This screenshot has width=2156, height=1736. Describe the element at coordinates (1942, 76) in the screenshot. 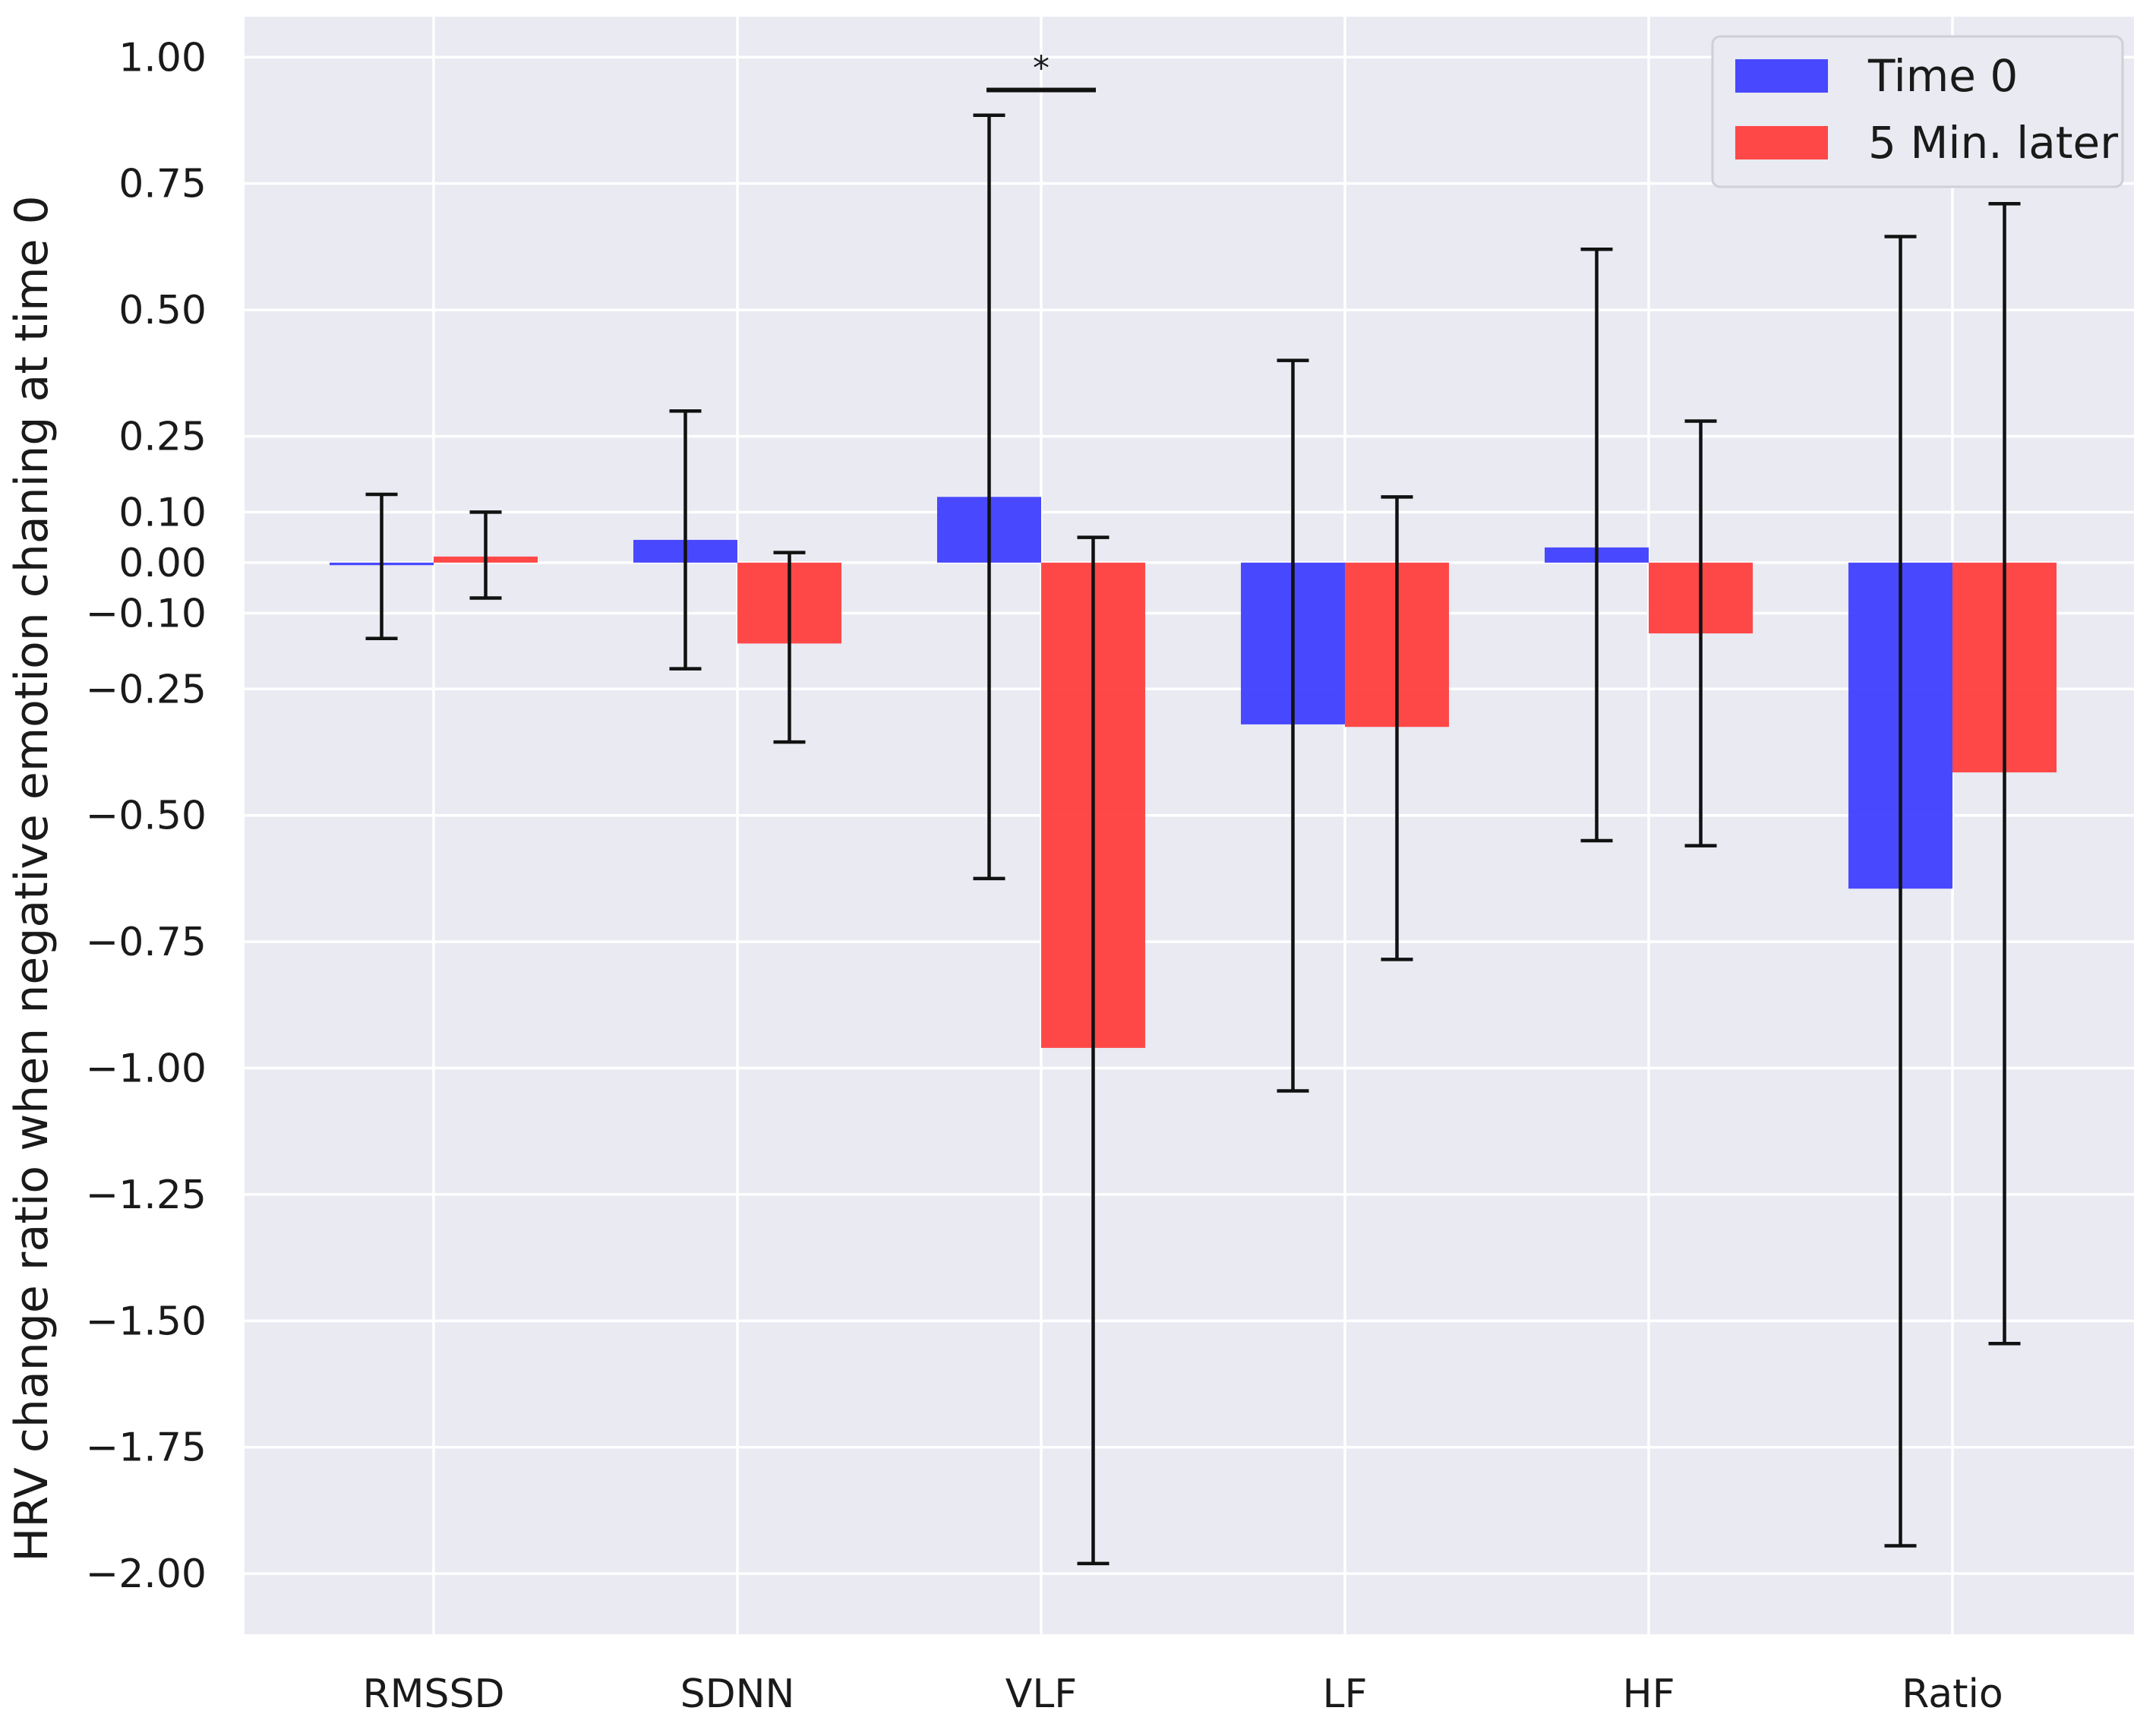

I see `legend-label: Time 0` at that location.